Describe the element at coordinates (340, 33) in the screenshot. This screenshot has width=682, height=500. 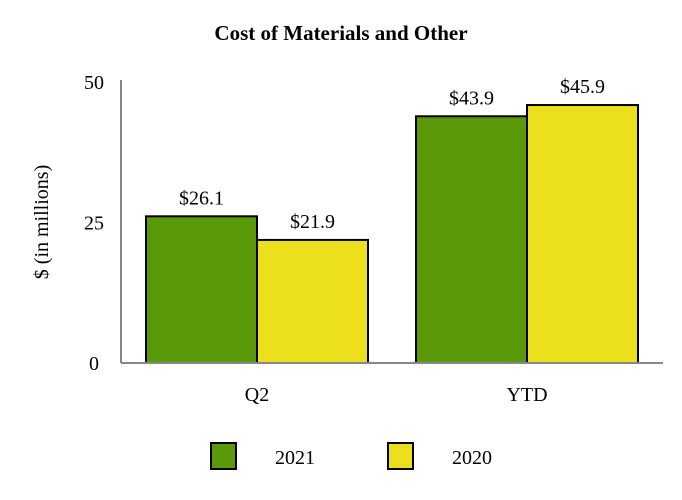
I see `chart-title: Cost of Materials and Other` at that location.